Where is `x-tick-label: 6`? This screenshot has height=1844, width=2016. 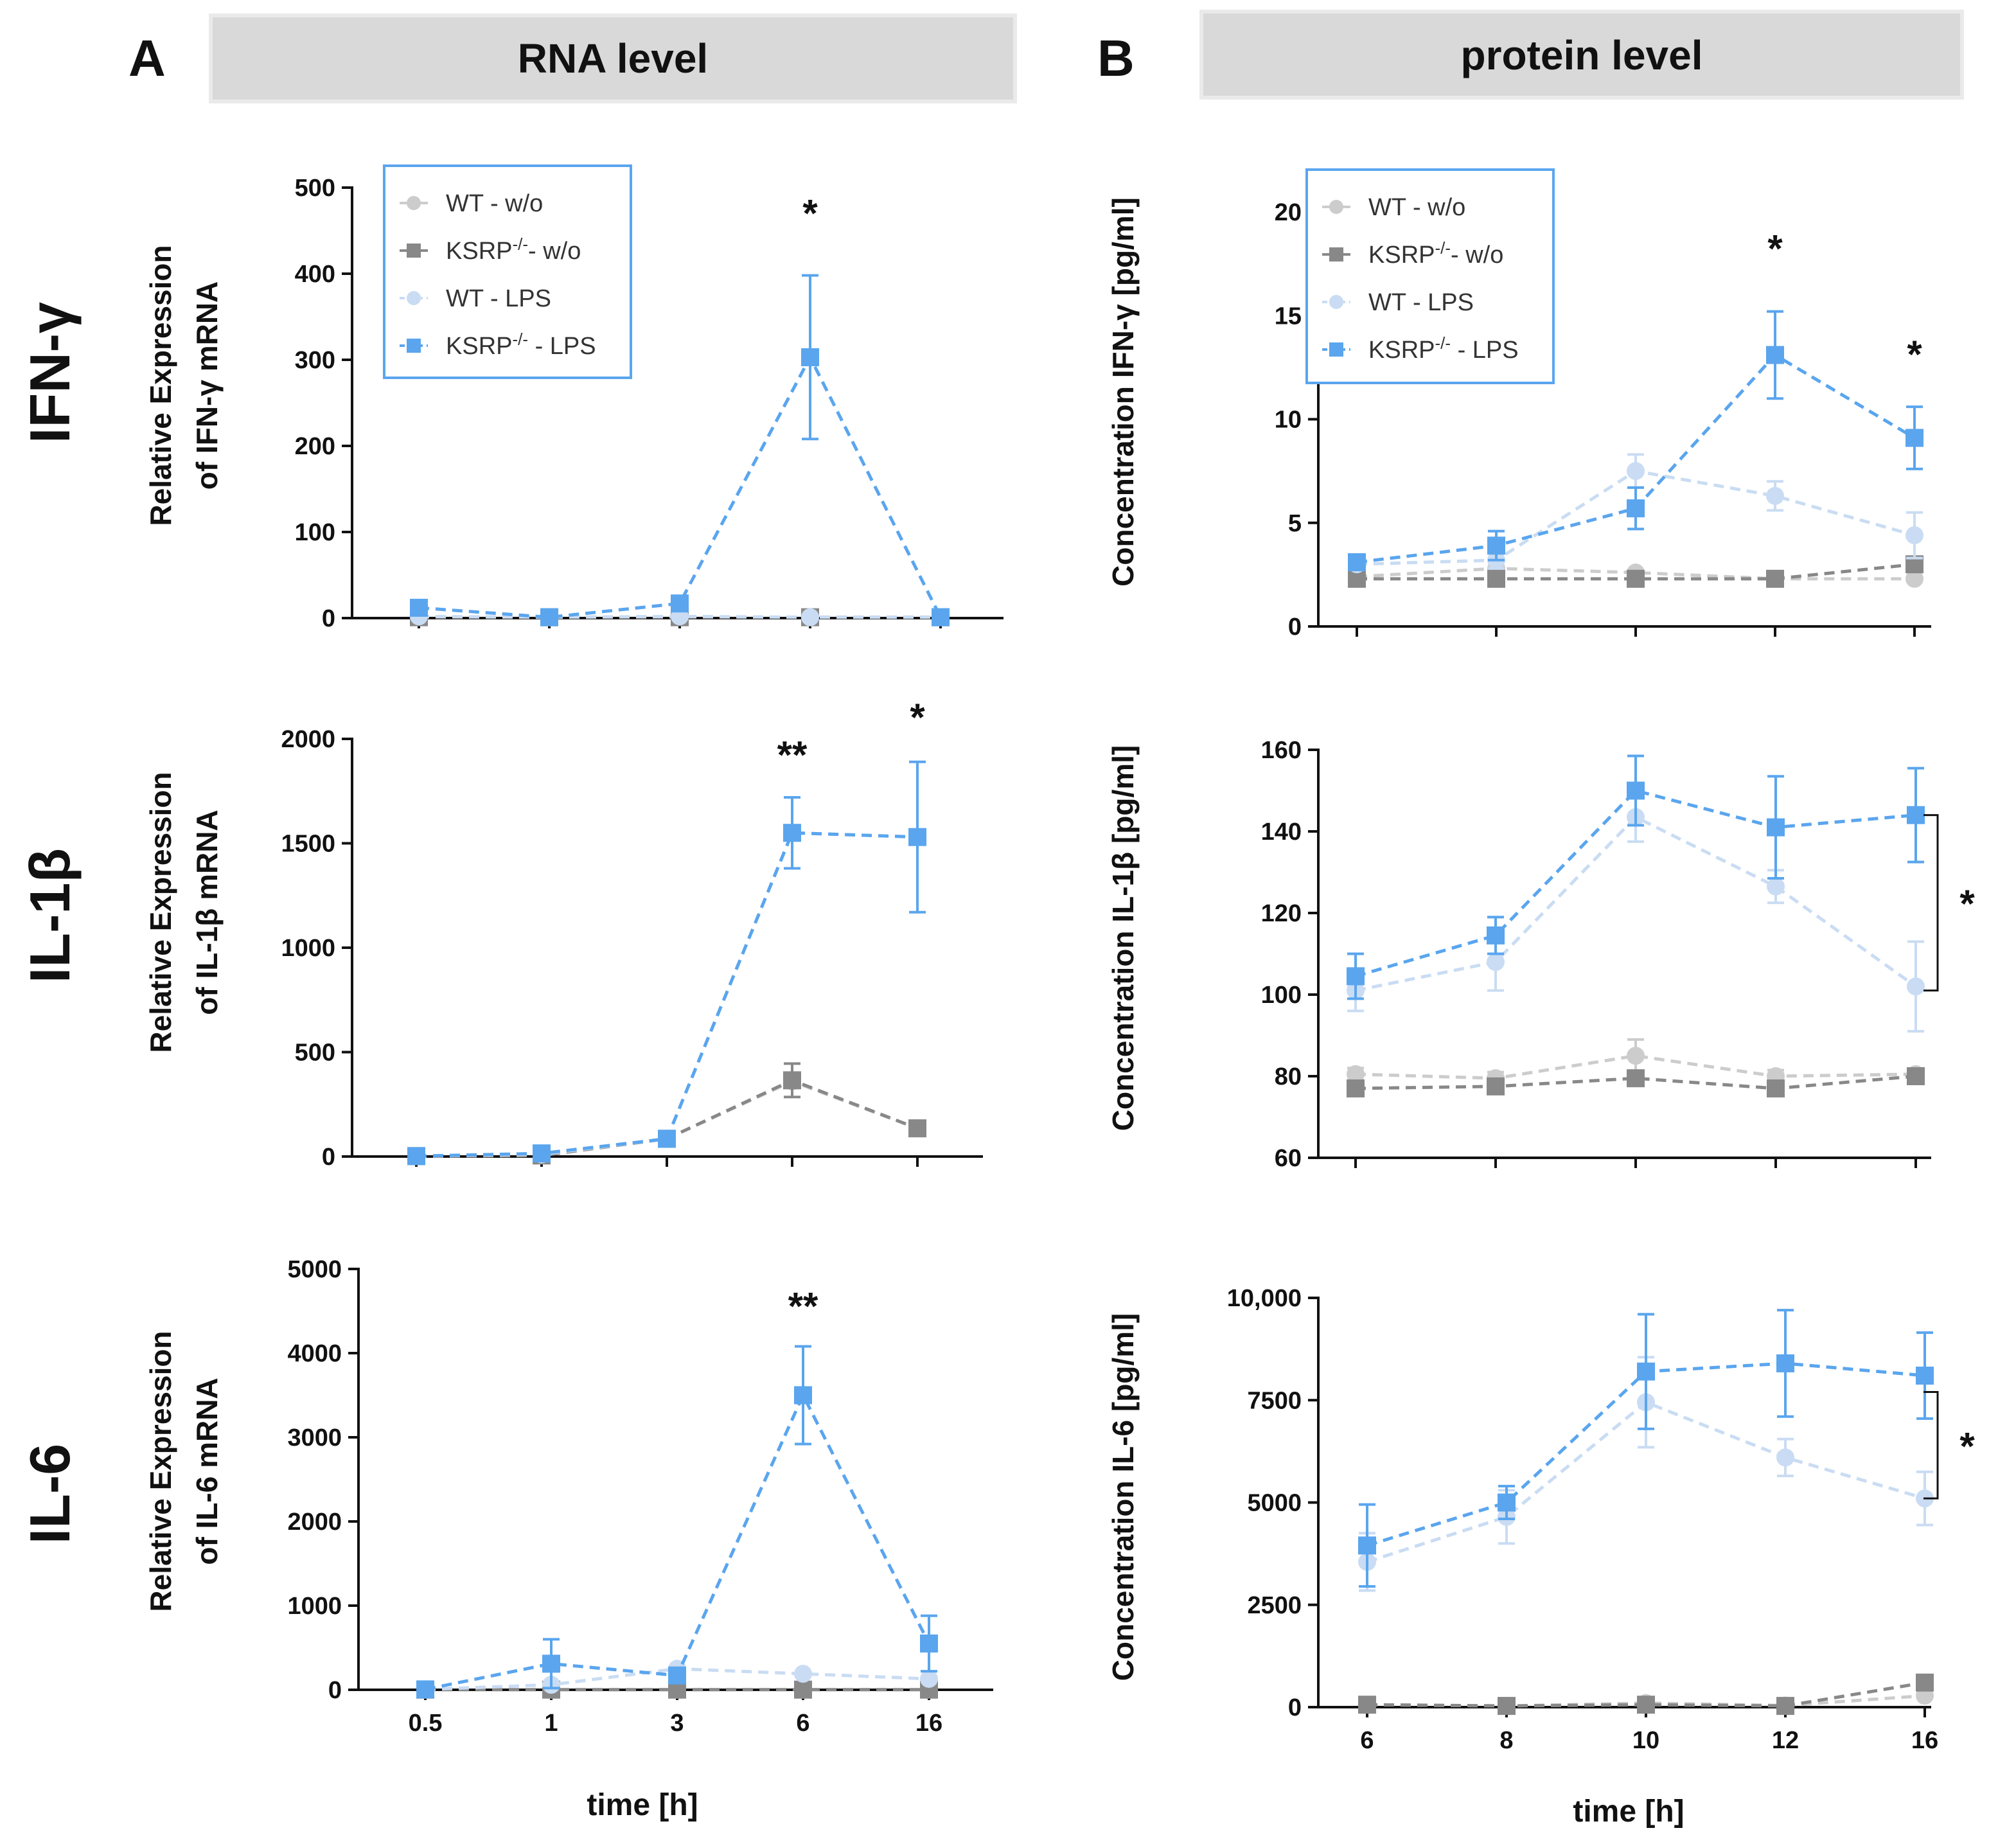
x-tick-label: 6 is located at coordinates (802, 1723).